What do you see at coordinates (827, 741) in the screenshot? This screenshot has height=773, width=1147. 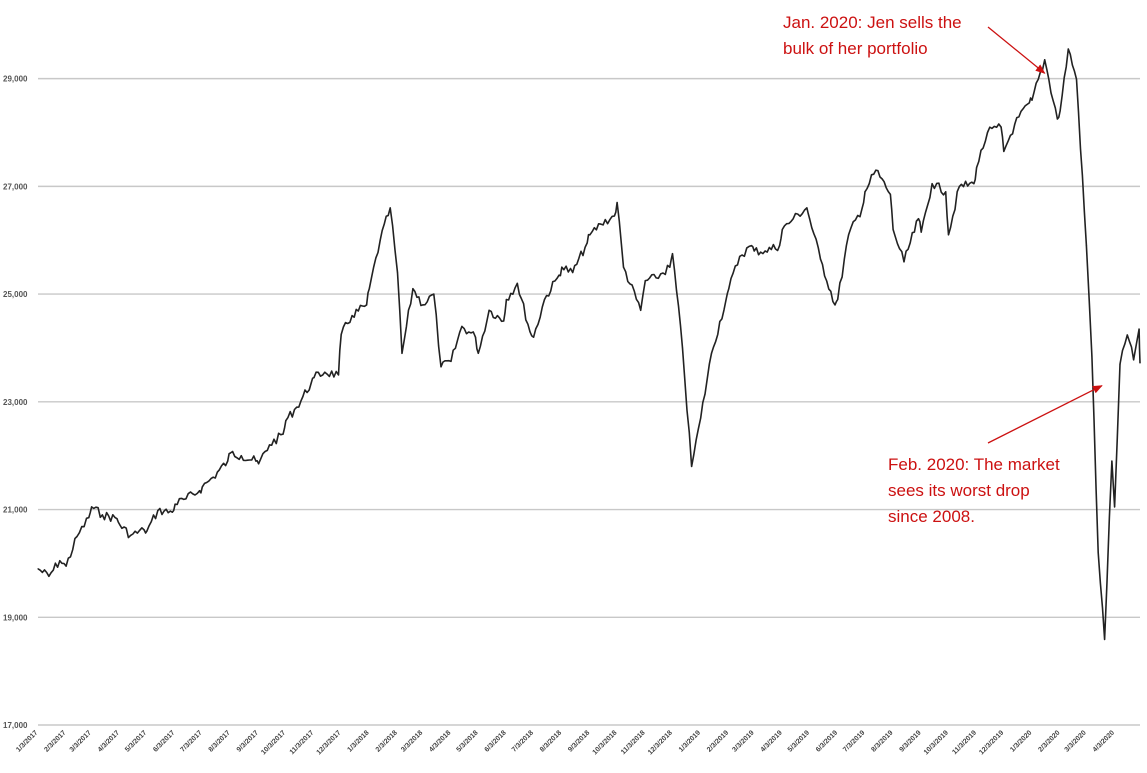 I see `x-tick-label: 6/3/2019` at bounding box center [827, 741].